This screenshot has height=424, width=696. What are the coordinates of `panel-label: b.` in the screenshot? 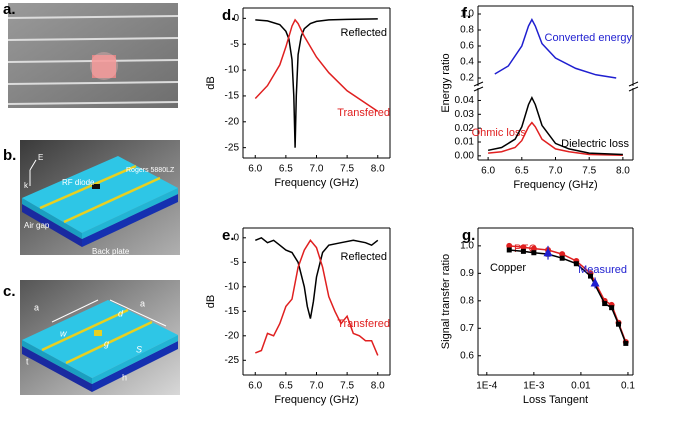 It's located at (9, 155).